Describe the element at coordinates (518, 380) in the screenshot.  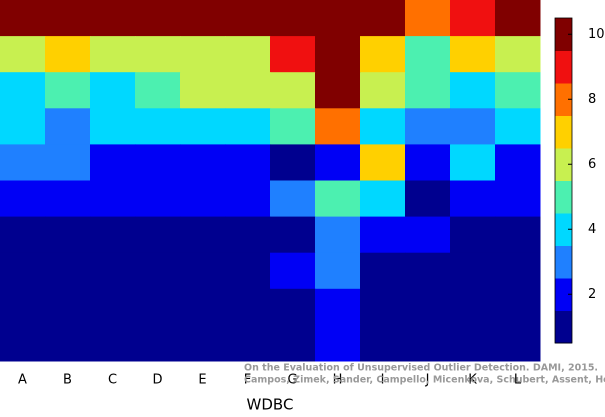
I see `x-tick-label: L` at that location.